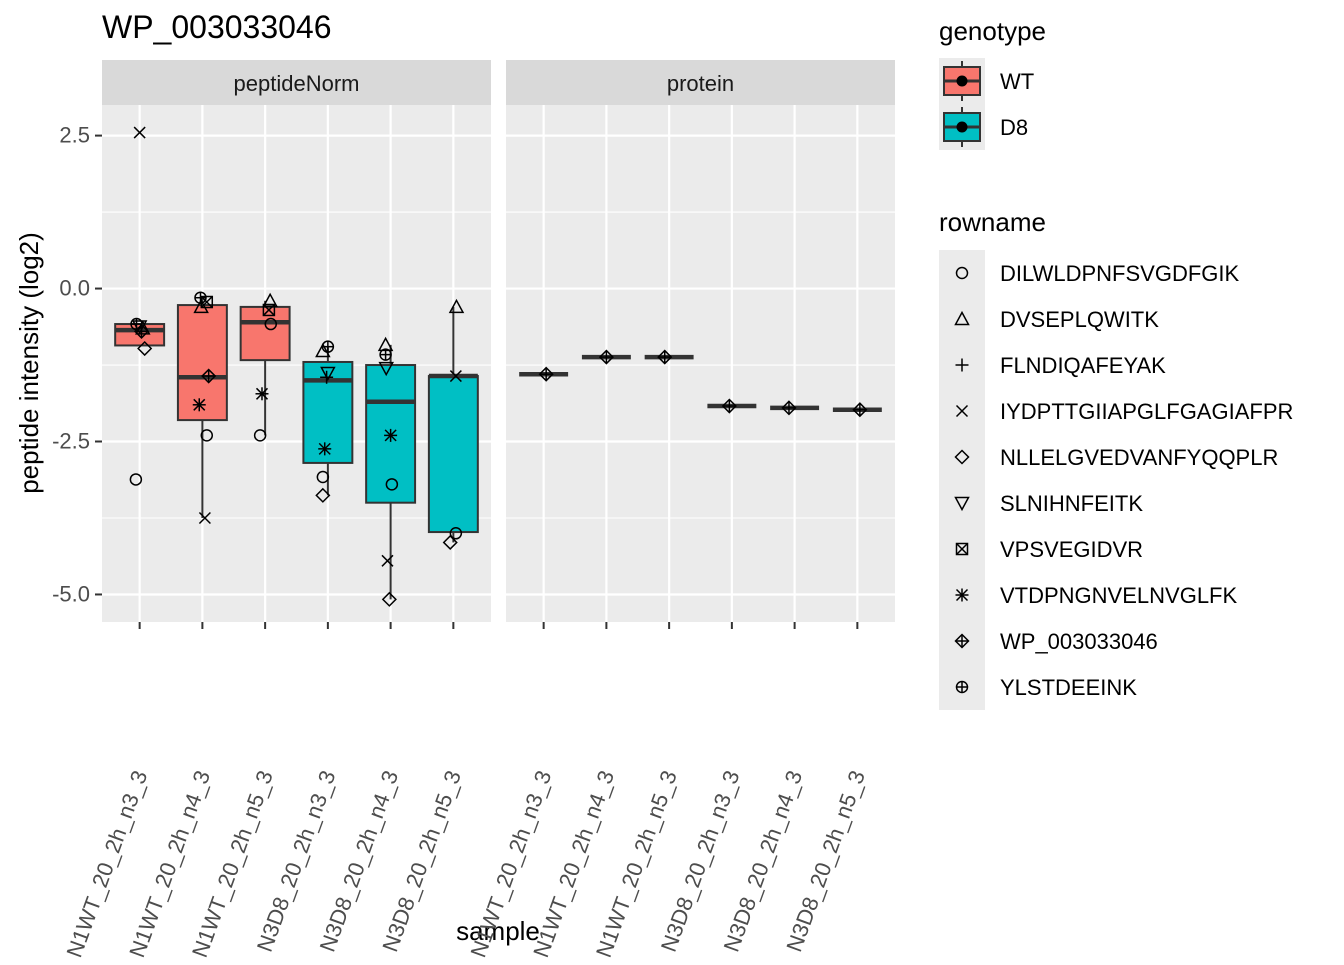 Image resolution: width=1344 pixels, height=965 pixels. I want to click on legend-key-IYDPTTGIIAPGLFGAGIAFPR: IYDPTTGIIAPGLFGAGIAFPR, so click(1124, 411).